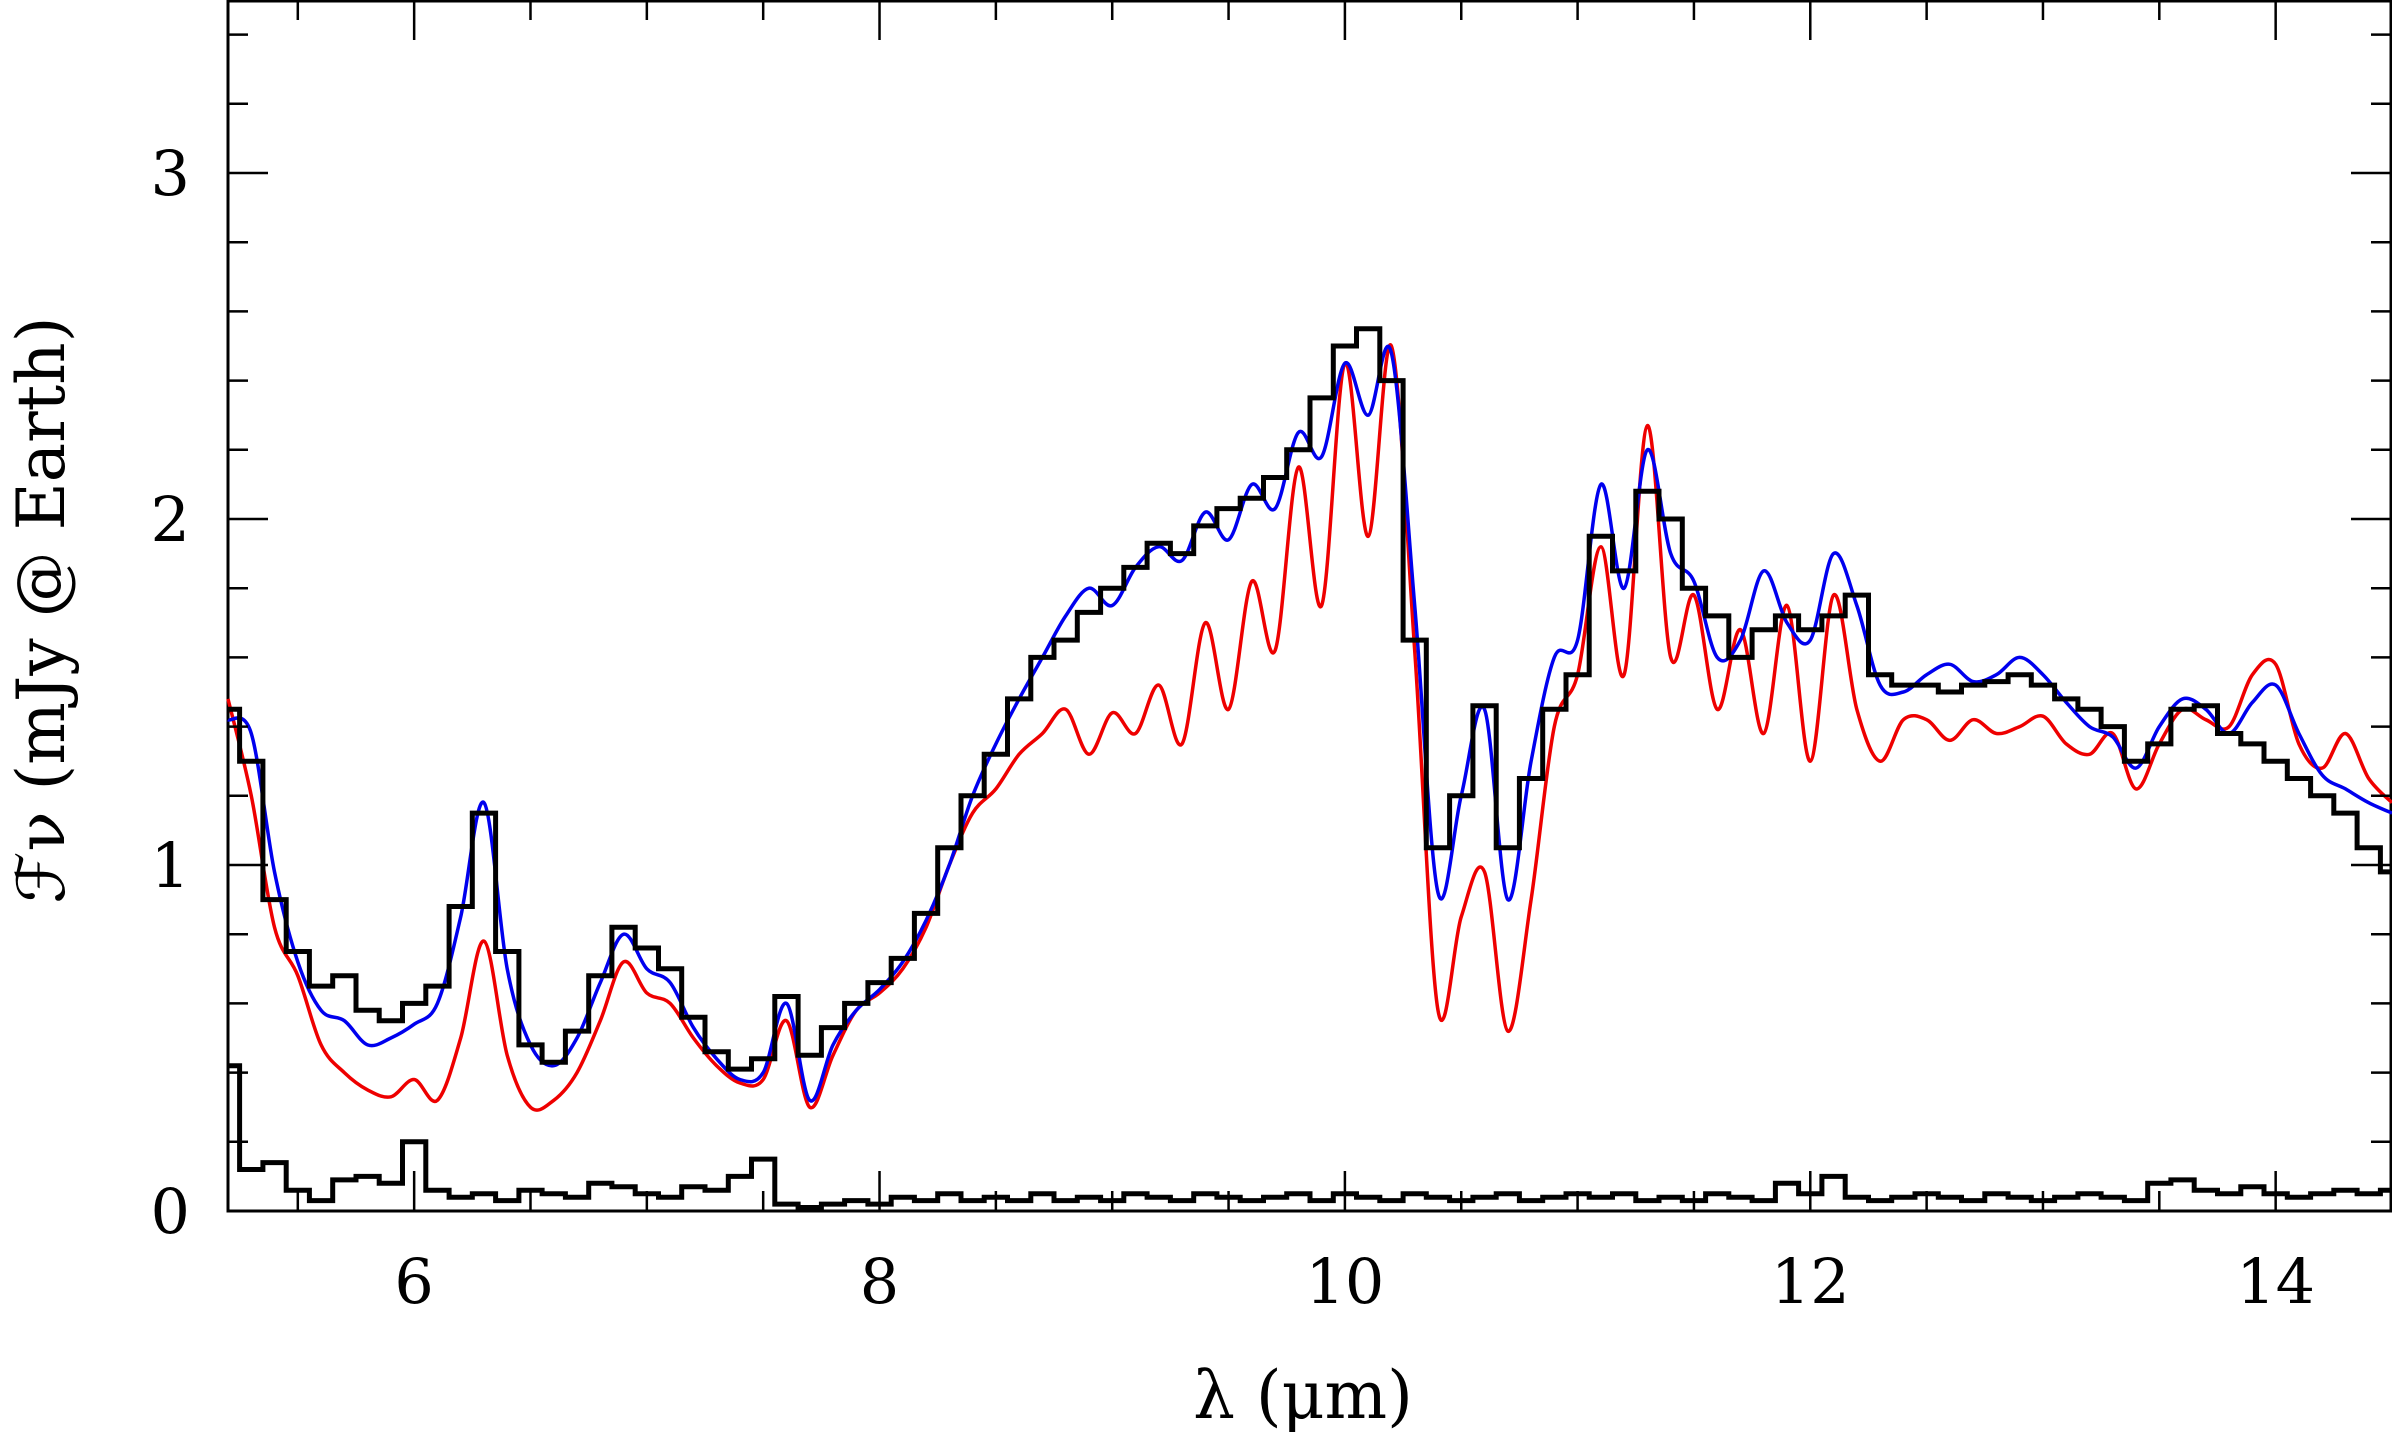 The height and width of the screenshot is (1436, 2392). Describe the element at coordinates (1303, 1395) in the screenshot. I see `x-axis-label: λ (μm)` at that location.